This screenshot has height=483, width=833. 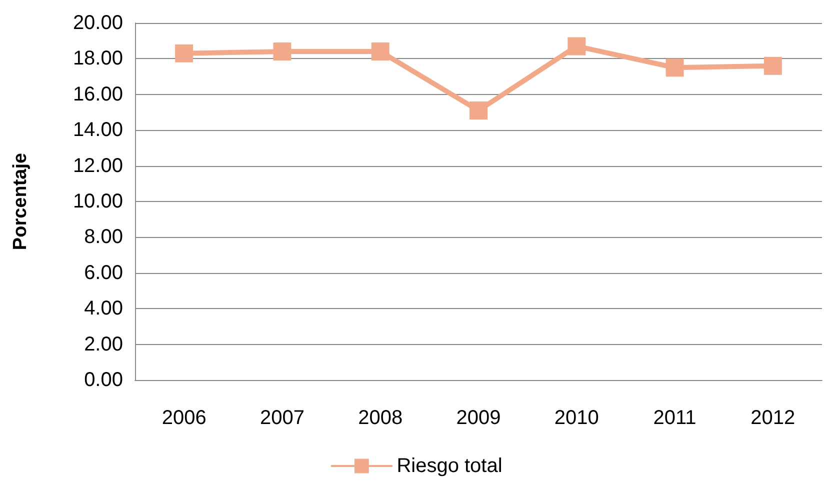 I want to click on x-tick-label: 2011, so click(x=674, y=418).